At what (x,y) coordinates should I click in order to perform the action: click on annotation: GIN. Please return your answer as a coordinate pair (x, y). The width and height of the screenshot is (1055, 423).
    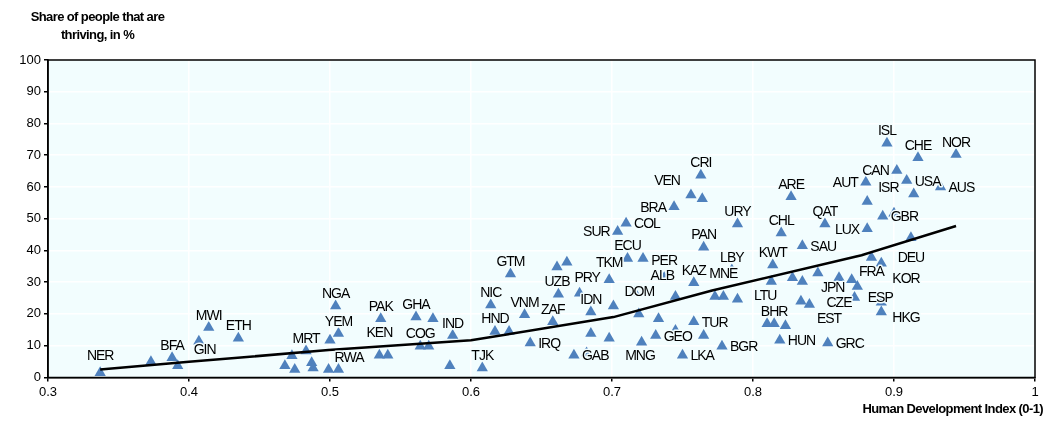
    Looking at the image, I should click on (204, 348).